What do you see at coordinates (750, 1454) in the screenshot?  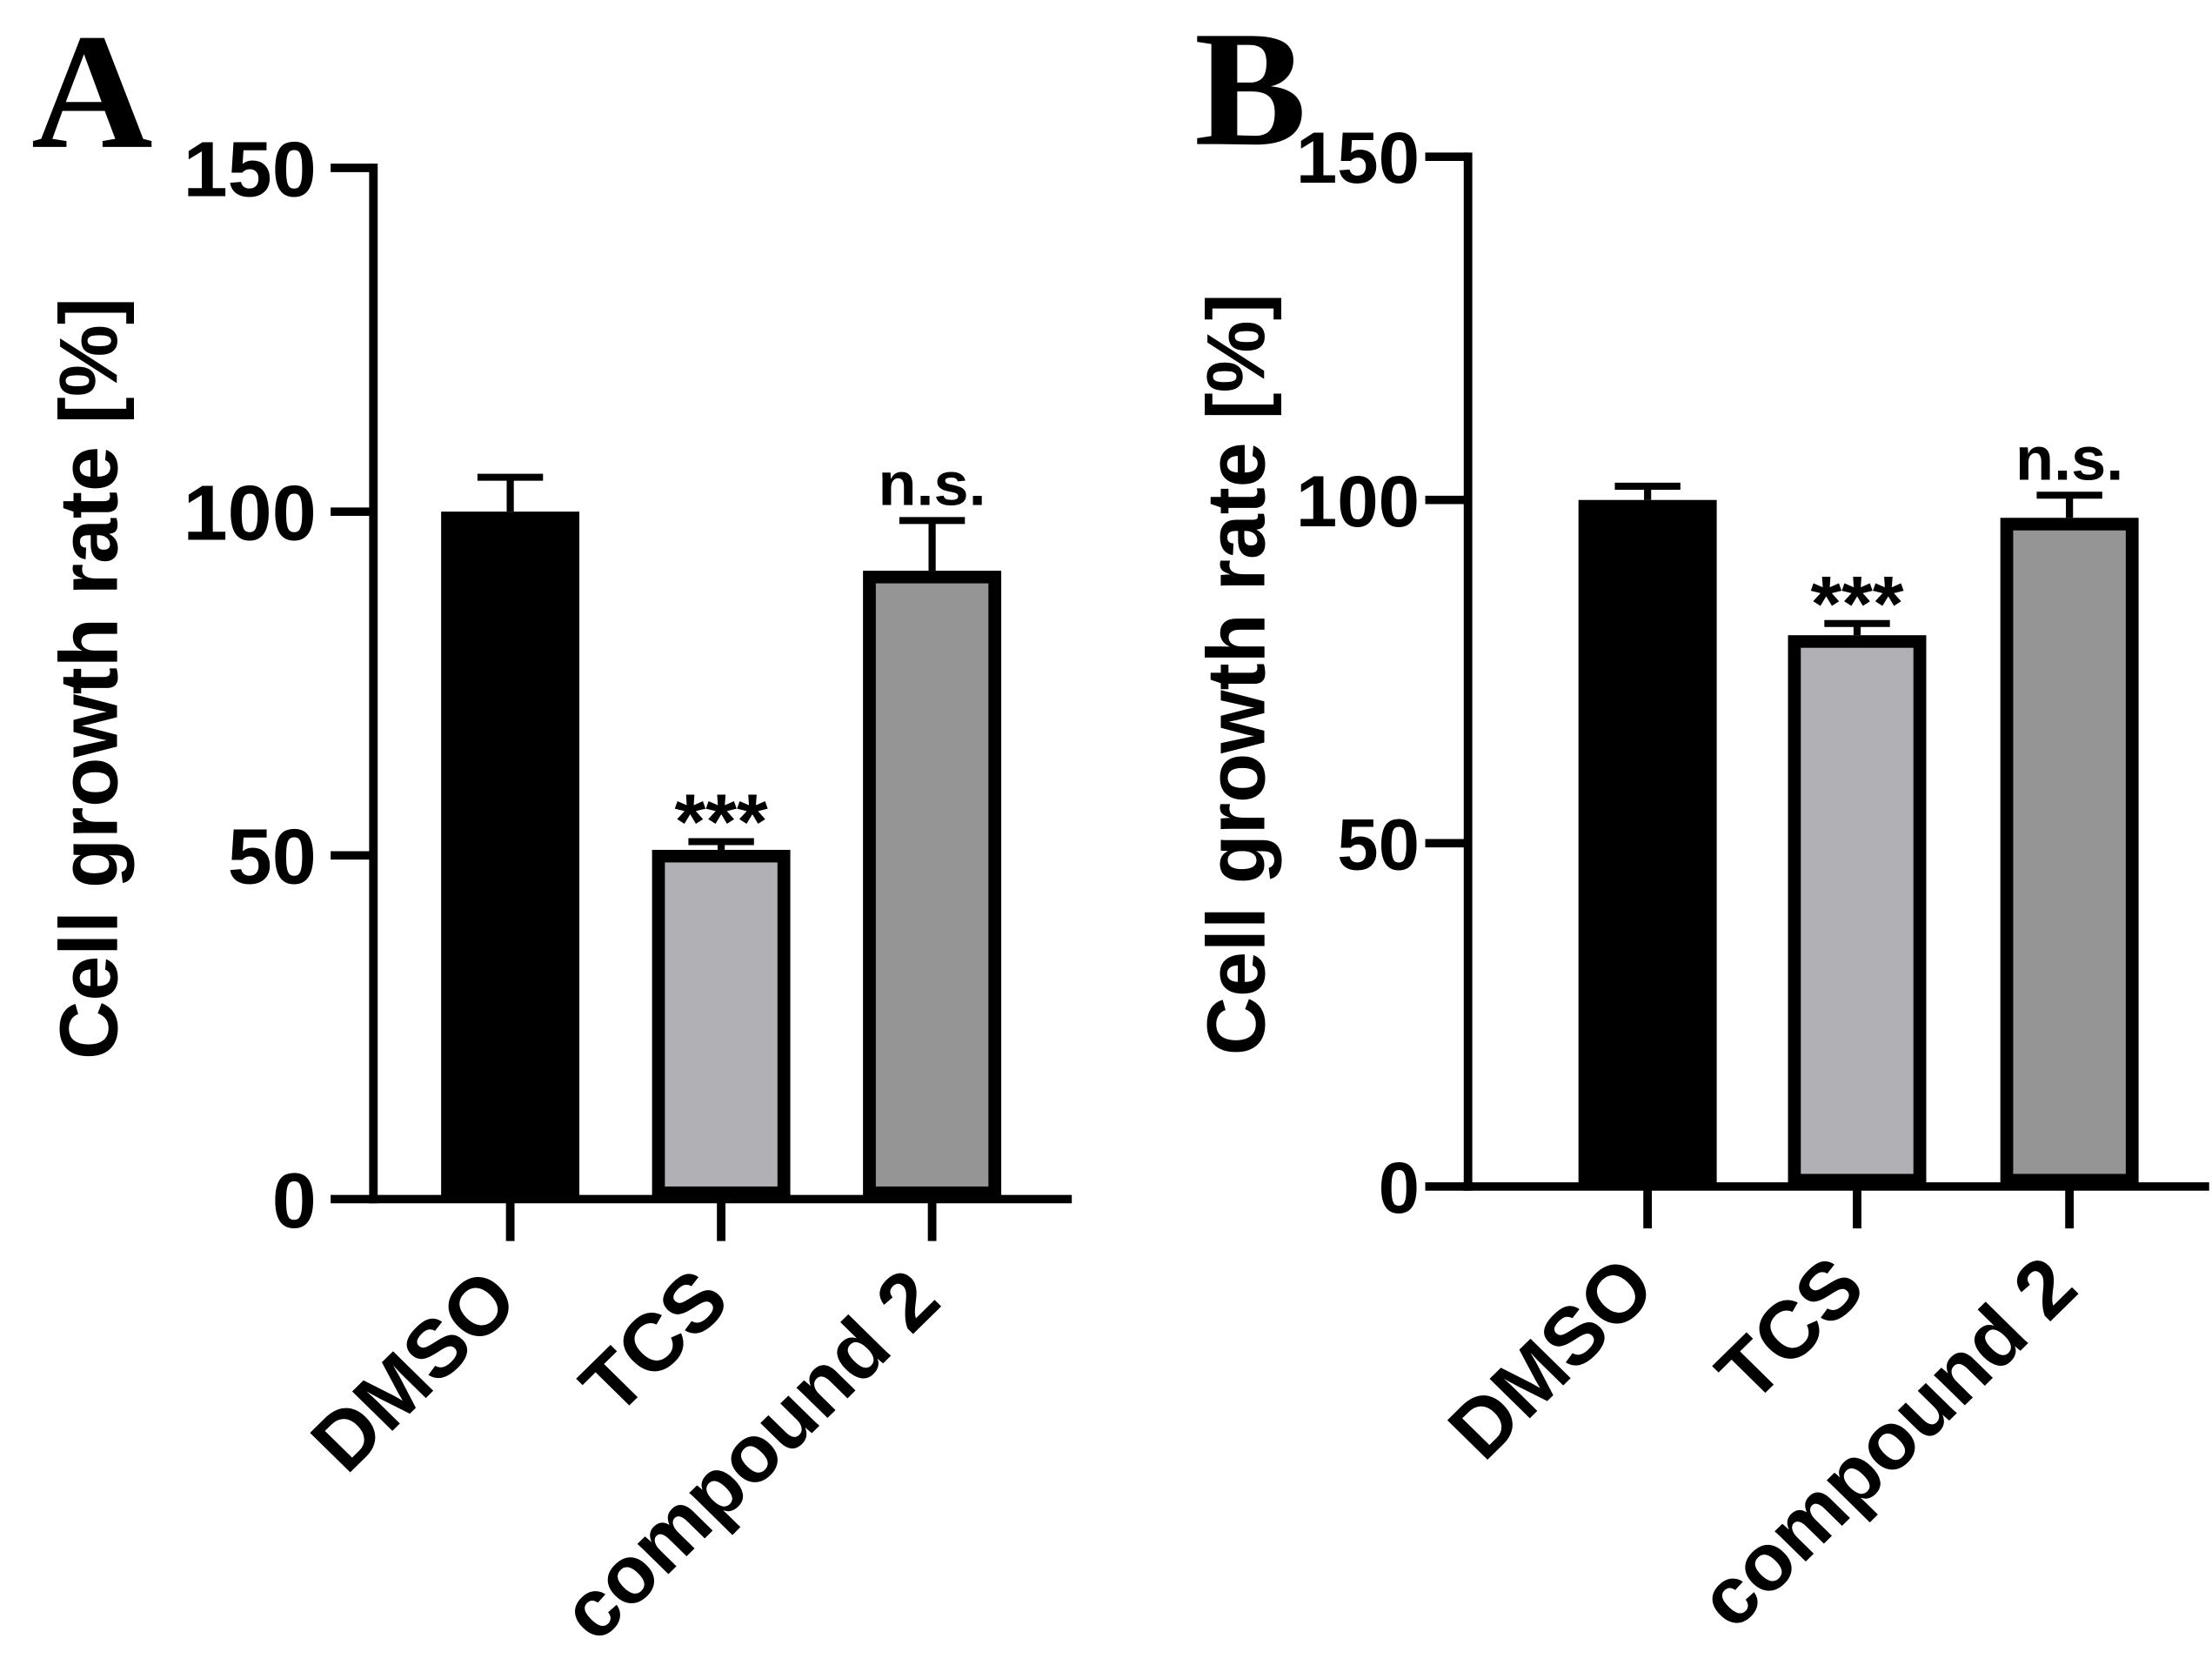 I see `chart-a-xtick-label-compound-2: compound 2` at bounding box center [750, 1454].